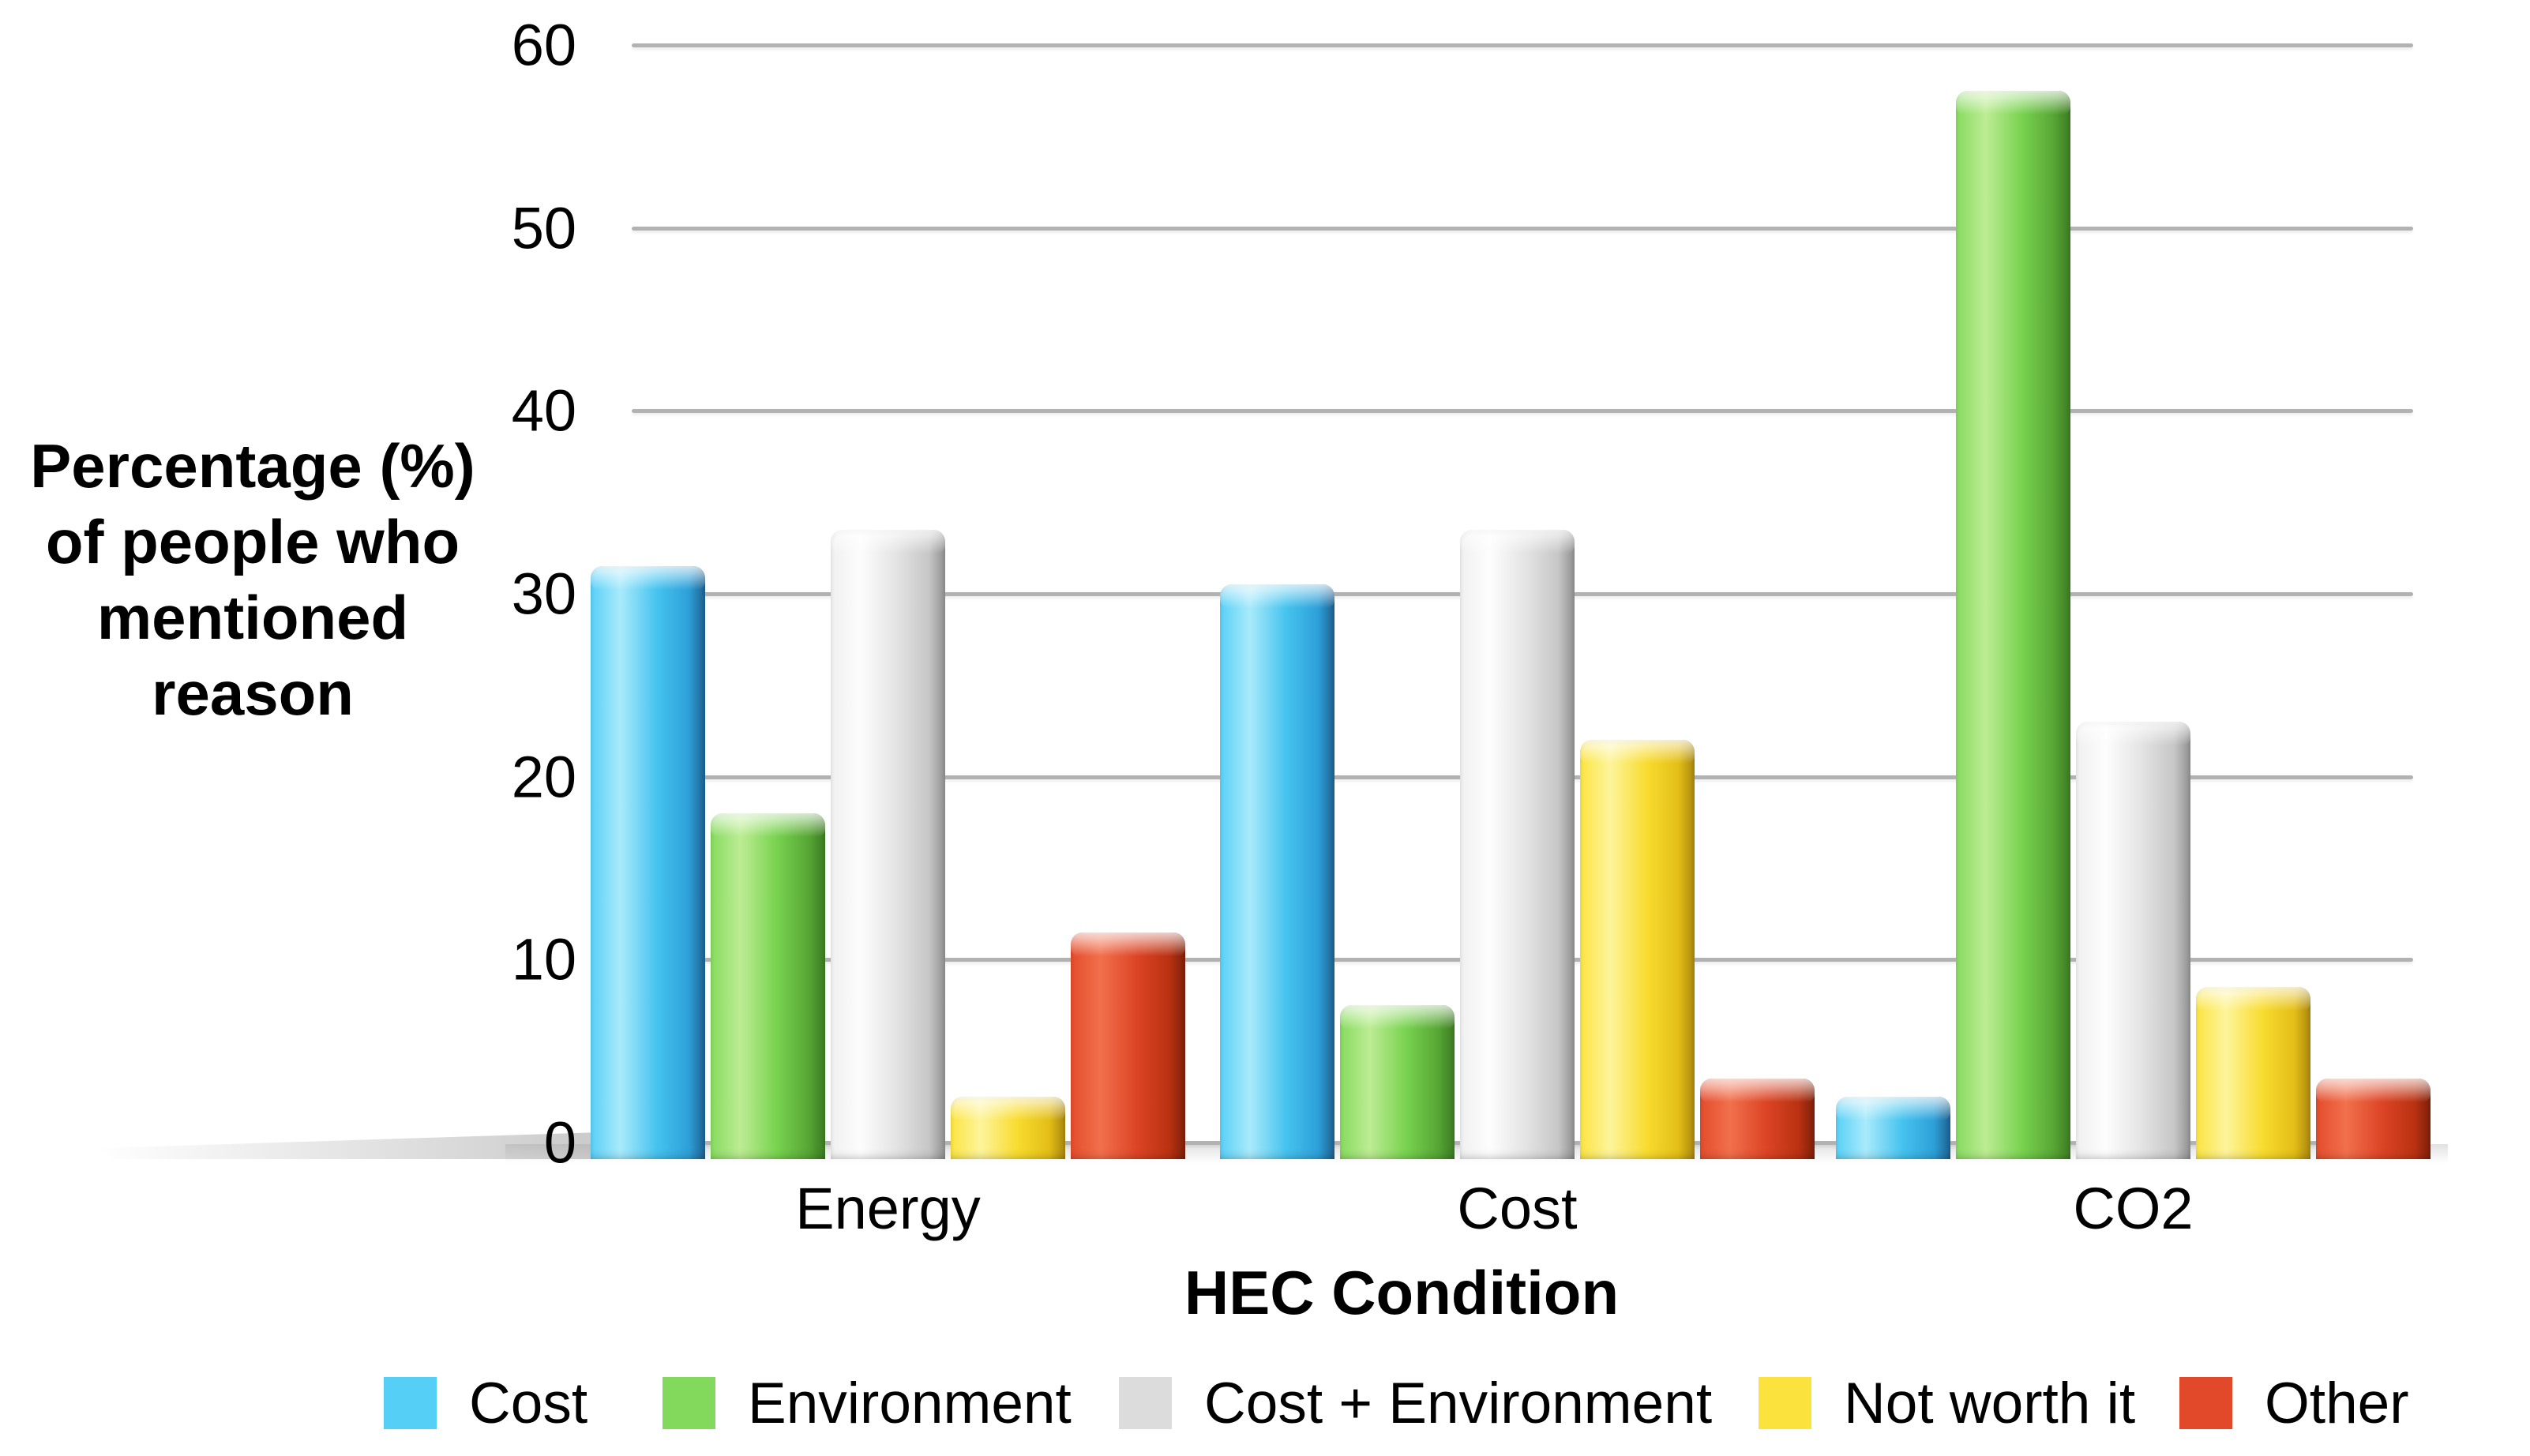 This screenshot has height=1456, width=2530. Describe the element at coordinates (2374, 1118) in the screenshot. I see `bar-co2-other` at that location.